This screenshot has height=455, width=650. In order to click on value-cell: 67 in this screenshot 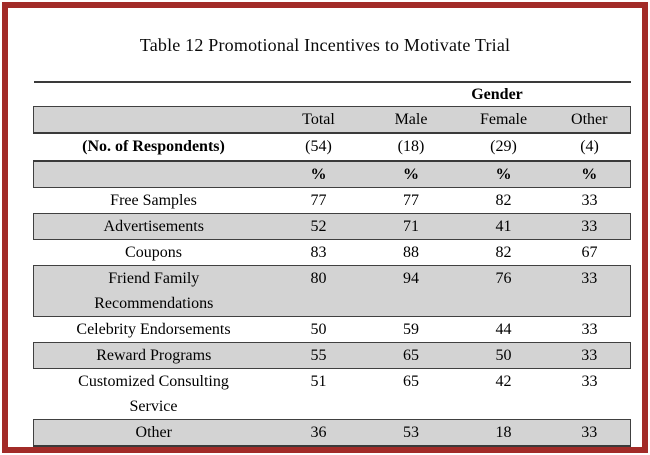, I will do `click(589, 252)`.